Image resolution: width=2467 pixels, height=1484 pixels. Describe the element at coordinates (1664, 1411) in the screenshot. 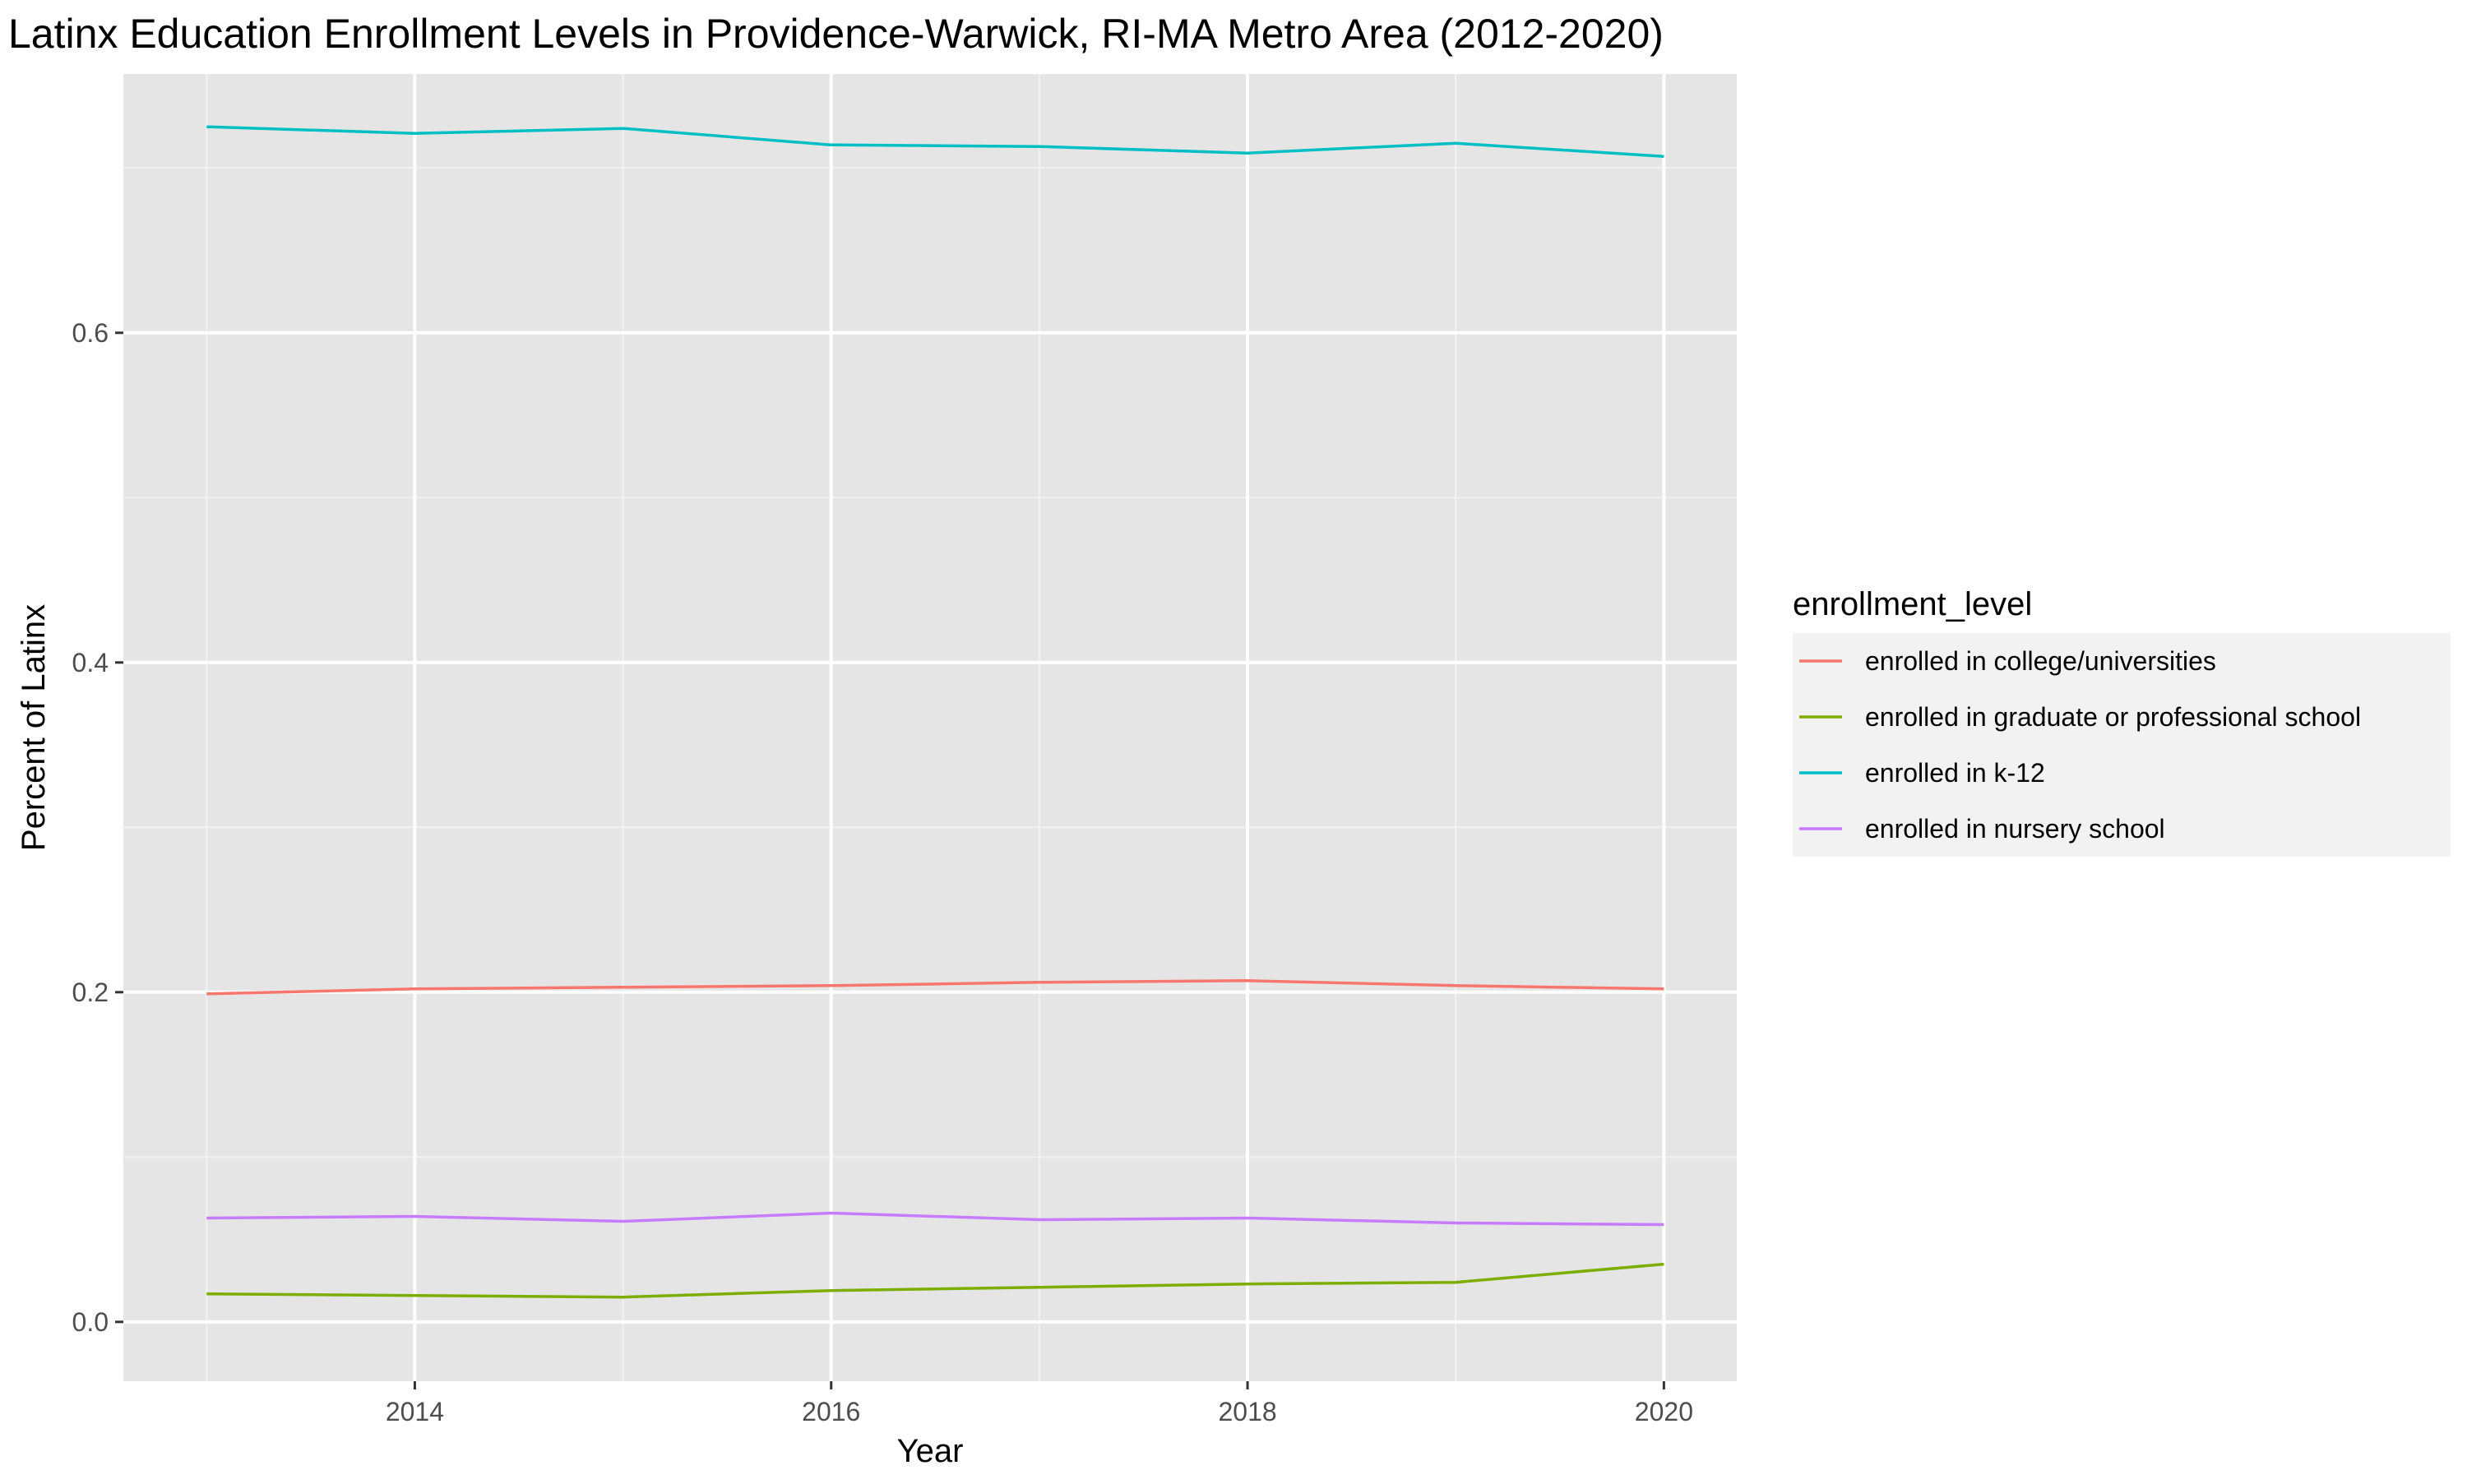

I see `x-tick-label: 2020` at that location.